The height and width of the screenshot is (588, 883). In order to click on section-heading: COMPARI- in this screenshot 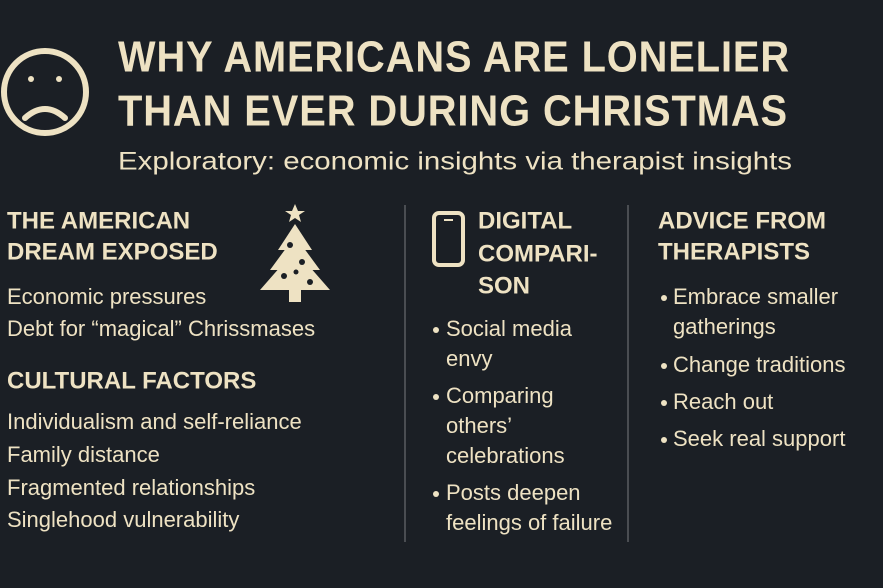, I will do `click(538, 253)`.